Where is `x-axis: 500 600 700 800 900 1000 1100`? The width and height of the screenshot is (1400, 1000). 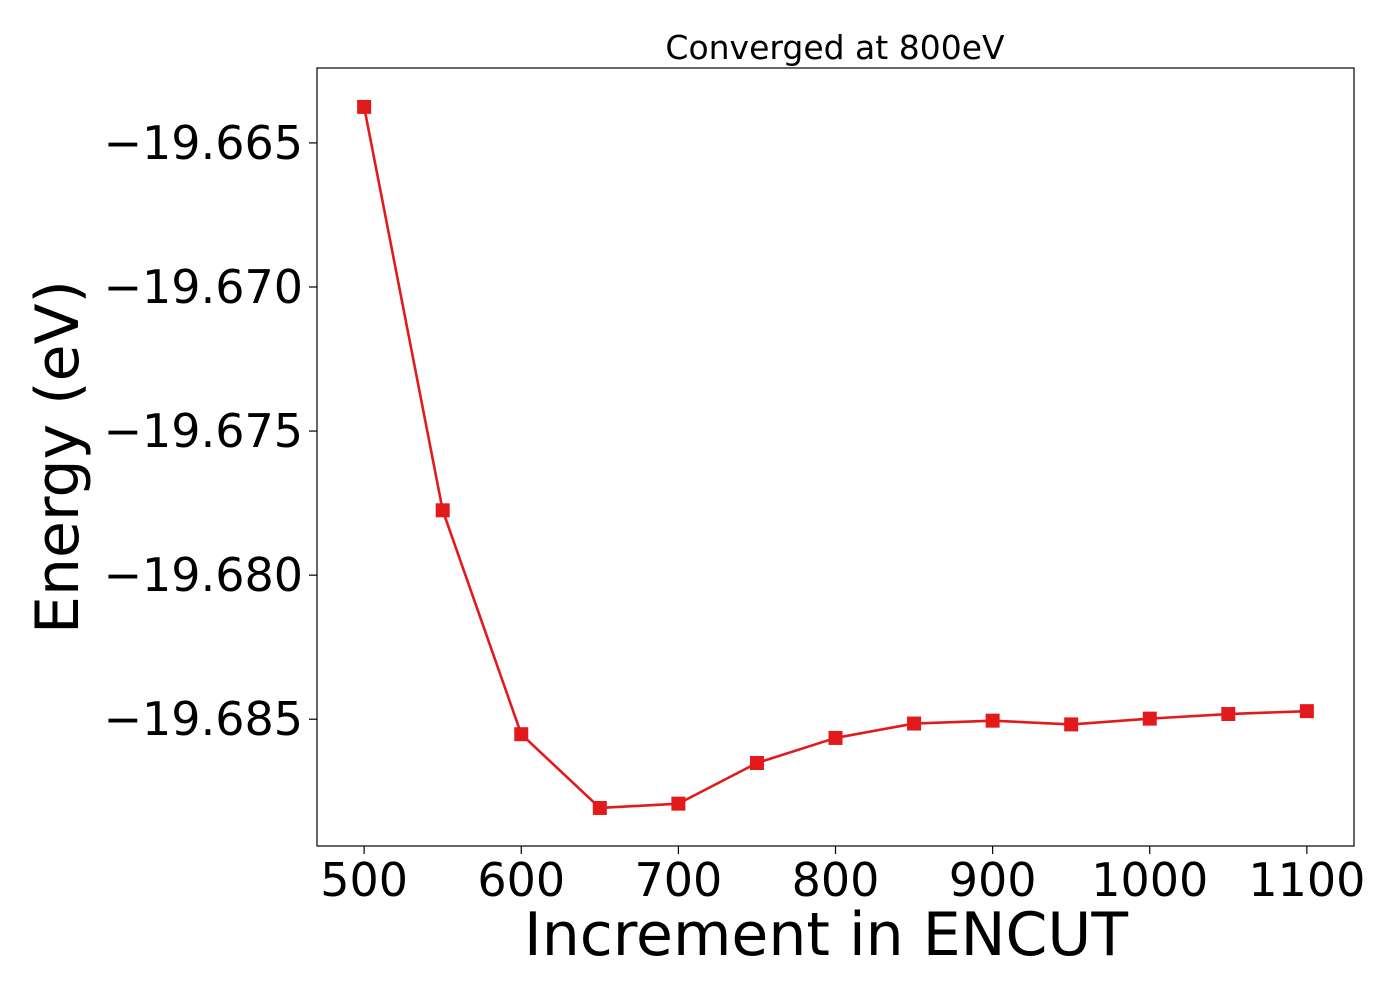
x-axis: 500 600 700 800 900 1000 1100 is located at coordinates (842, 876).